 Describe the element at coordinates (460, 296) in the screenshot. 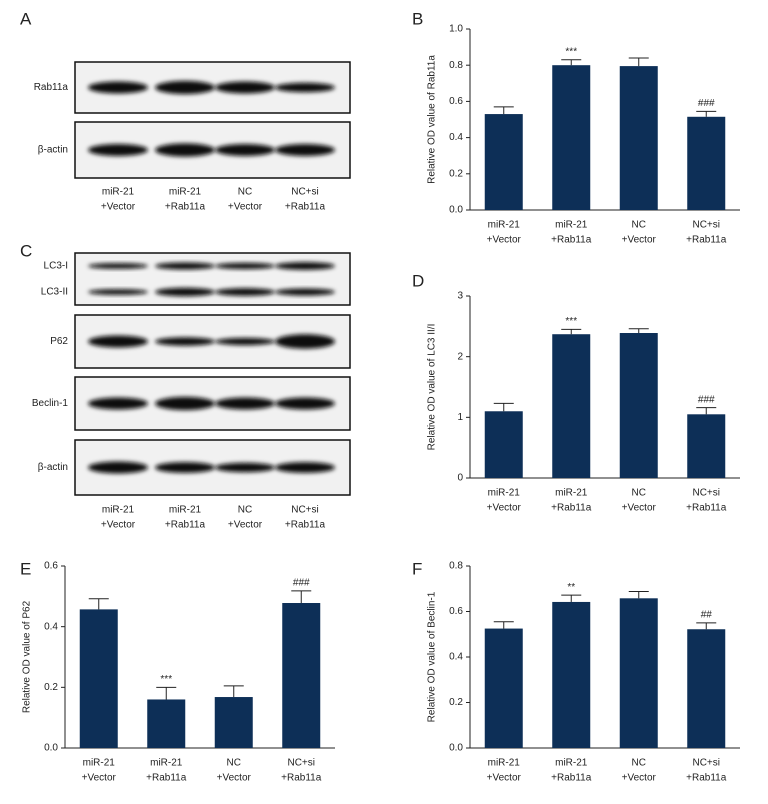

I see `y-tick-label: 3` at that location.